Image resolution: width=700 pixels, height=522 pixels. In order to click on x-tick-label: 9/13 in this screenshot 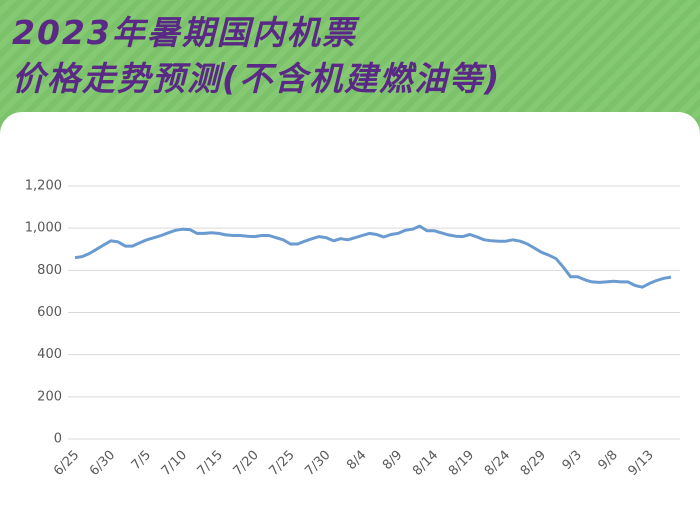, I will do `click(641, 463)`.